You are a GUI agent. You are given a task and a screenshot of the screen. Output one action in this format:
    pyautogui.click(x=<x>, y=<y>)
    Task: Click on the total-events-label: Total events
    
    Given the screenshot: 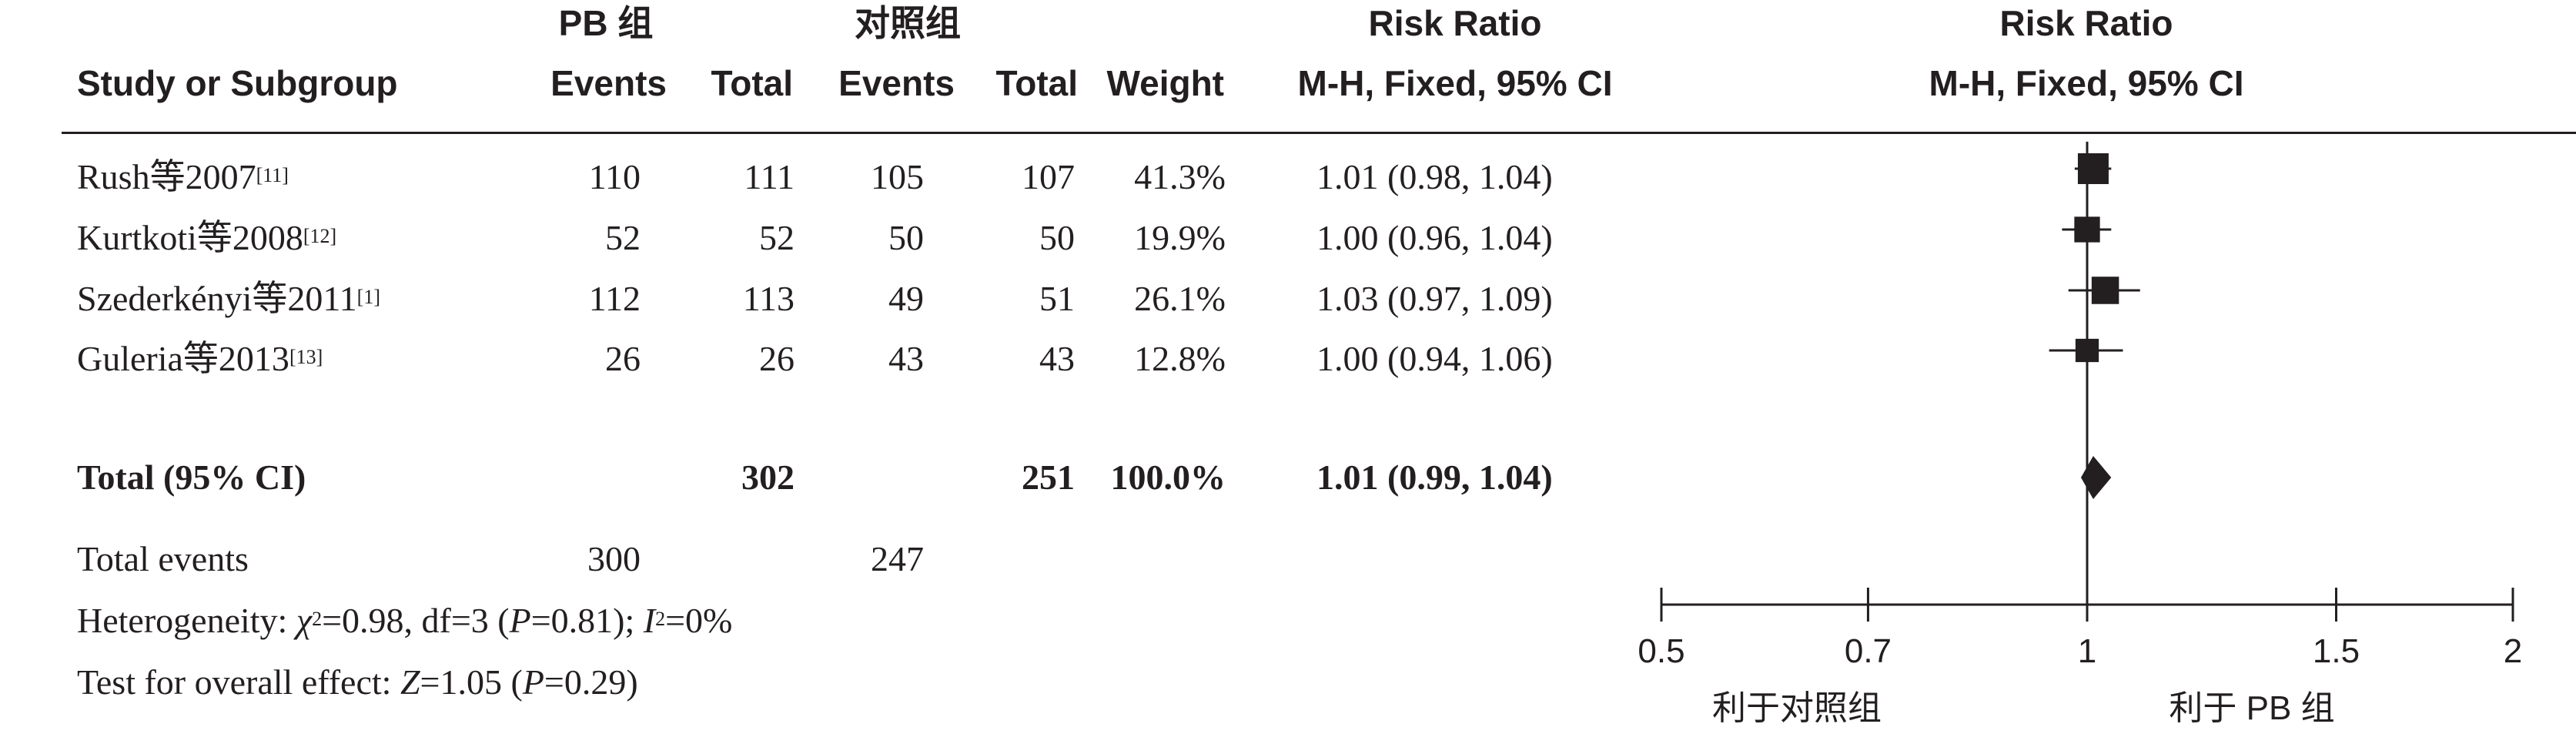 What is the action you would take?
    pyautogui.click(x=163, y=558)
    